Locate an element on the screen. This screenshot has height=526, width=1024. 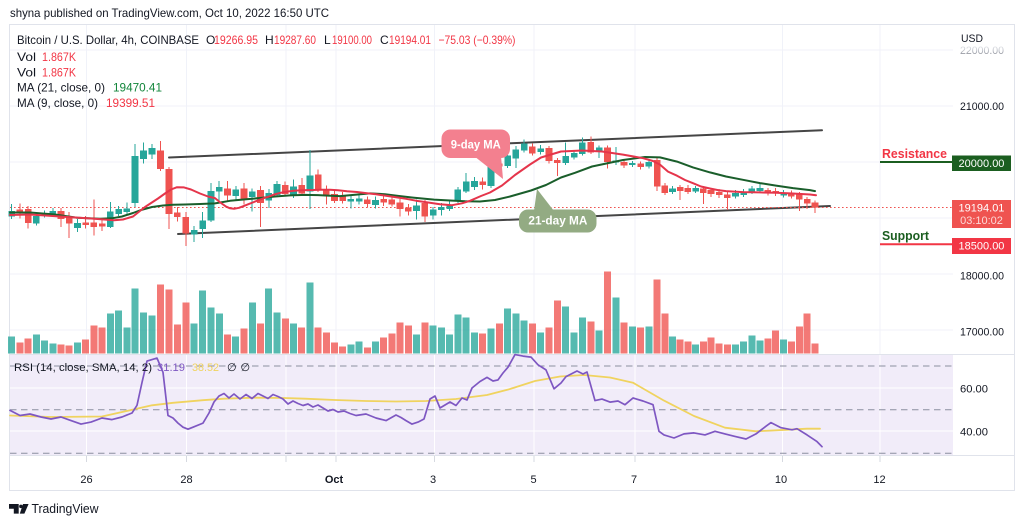
svg-text: 5 is located at coordinates (533, 480).